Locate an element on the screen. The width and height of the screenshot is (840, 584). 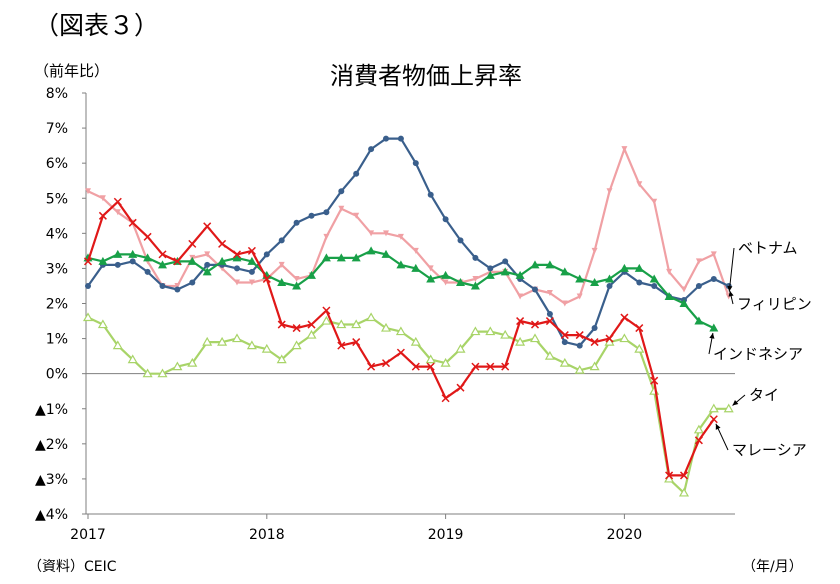
y-tick-label: 5% is located at coordinates (57, 199).